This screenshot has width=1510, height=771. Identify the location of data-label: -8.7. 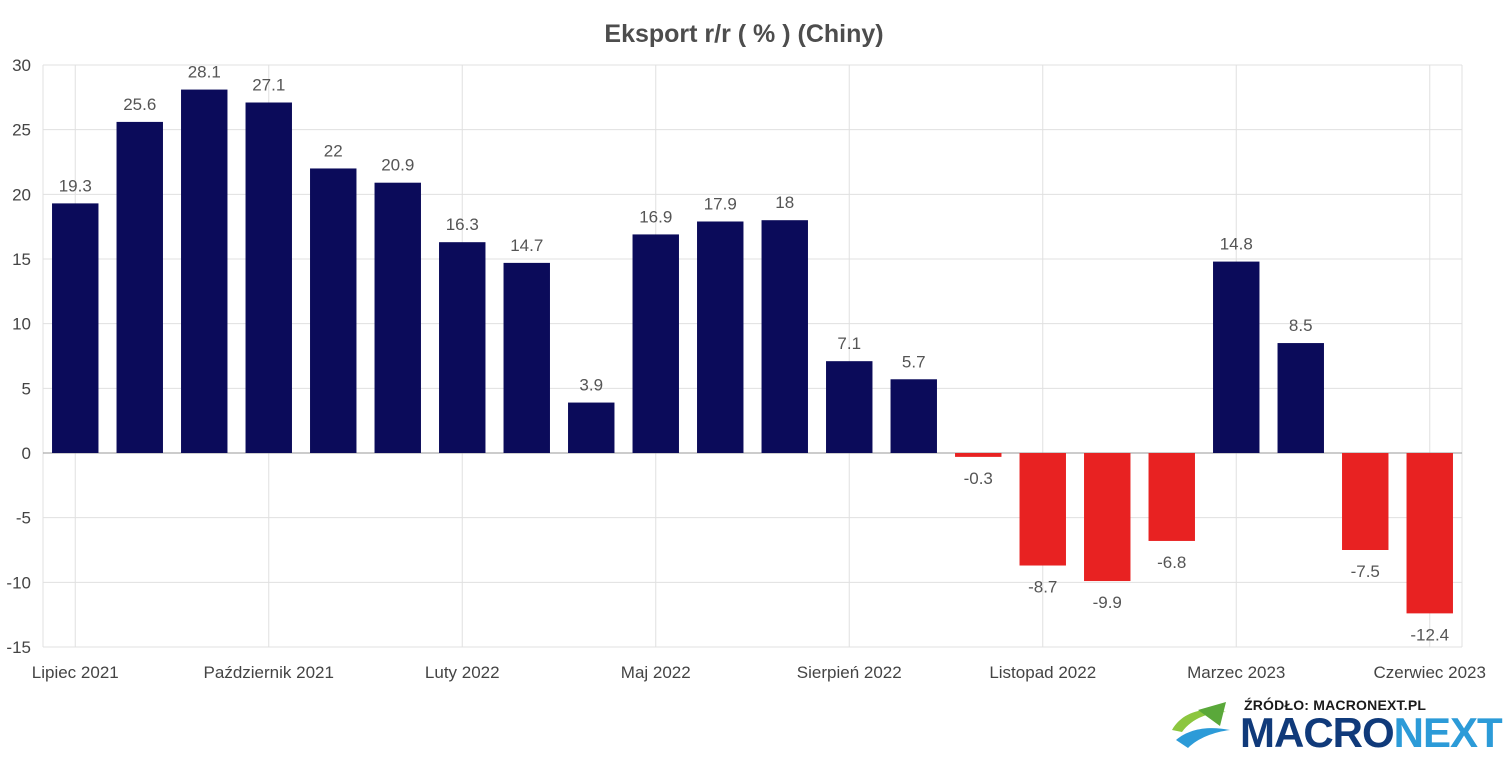
(1042, 587).